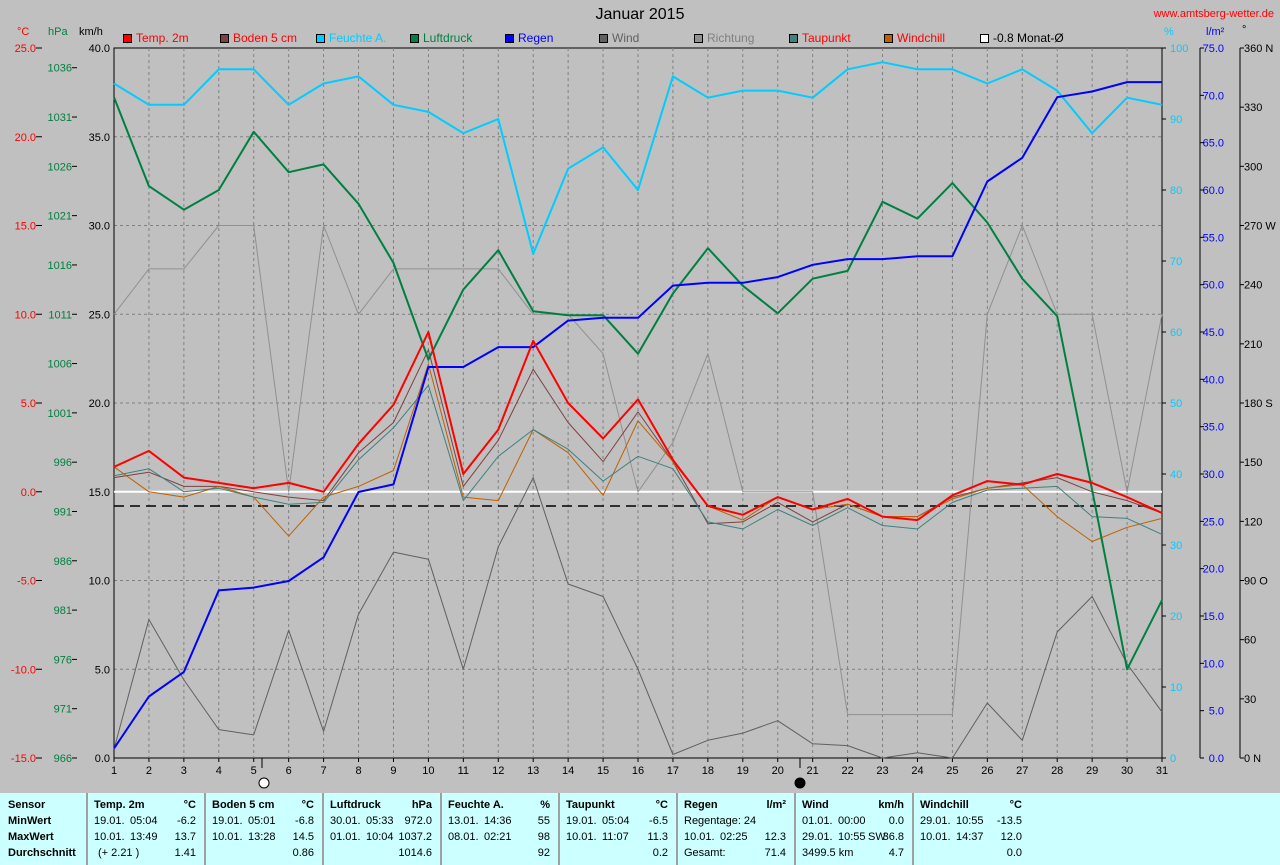 The image size is (1280, 865). Describe the element at coordinates (1252, 759) in the screenshot. I see `tick-label-direction: 0 N` at that location.